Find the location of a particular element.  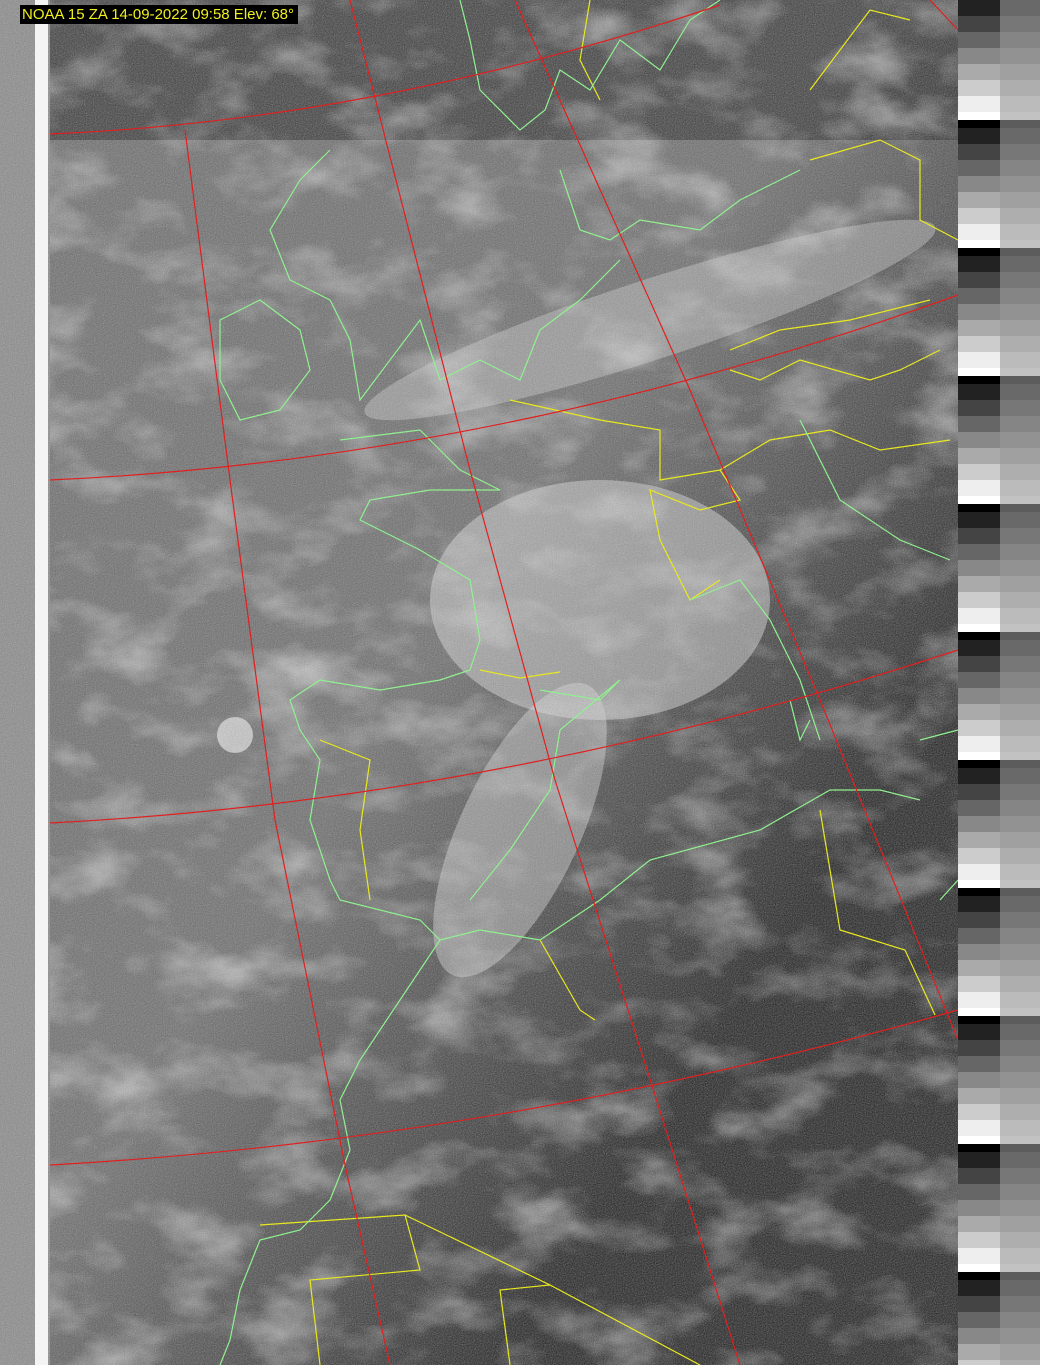

image-caption: NOAA 15 ZA 14-09-2022 09:58 Elev: 68° is located at coordinates (159, 14).